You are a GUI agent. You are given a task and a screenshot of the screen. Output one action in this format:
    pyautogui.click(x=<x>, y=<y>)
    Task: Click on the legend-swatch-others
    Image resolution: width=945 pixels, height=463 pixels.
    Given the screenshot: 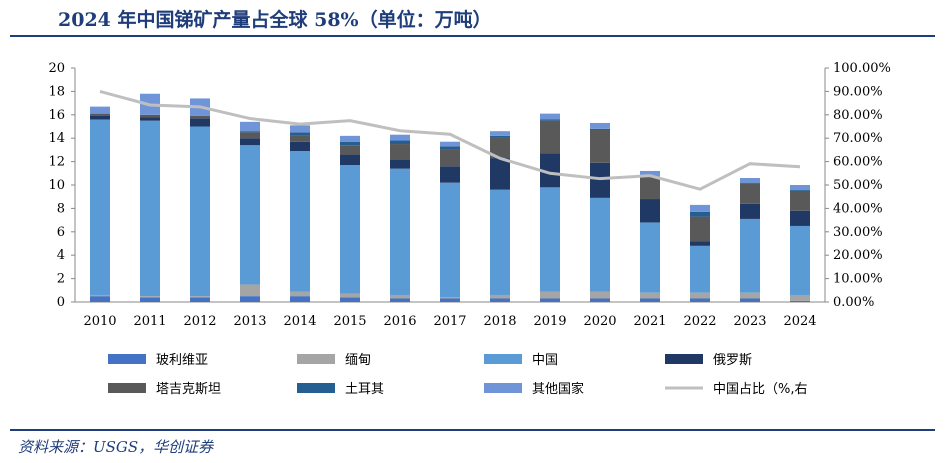 What is the action you would take?
    pyautogui.click(x=503, y=388)
    